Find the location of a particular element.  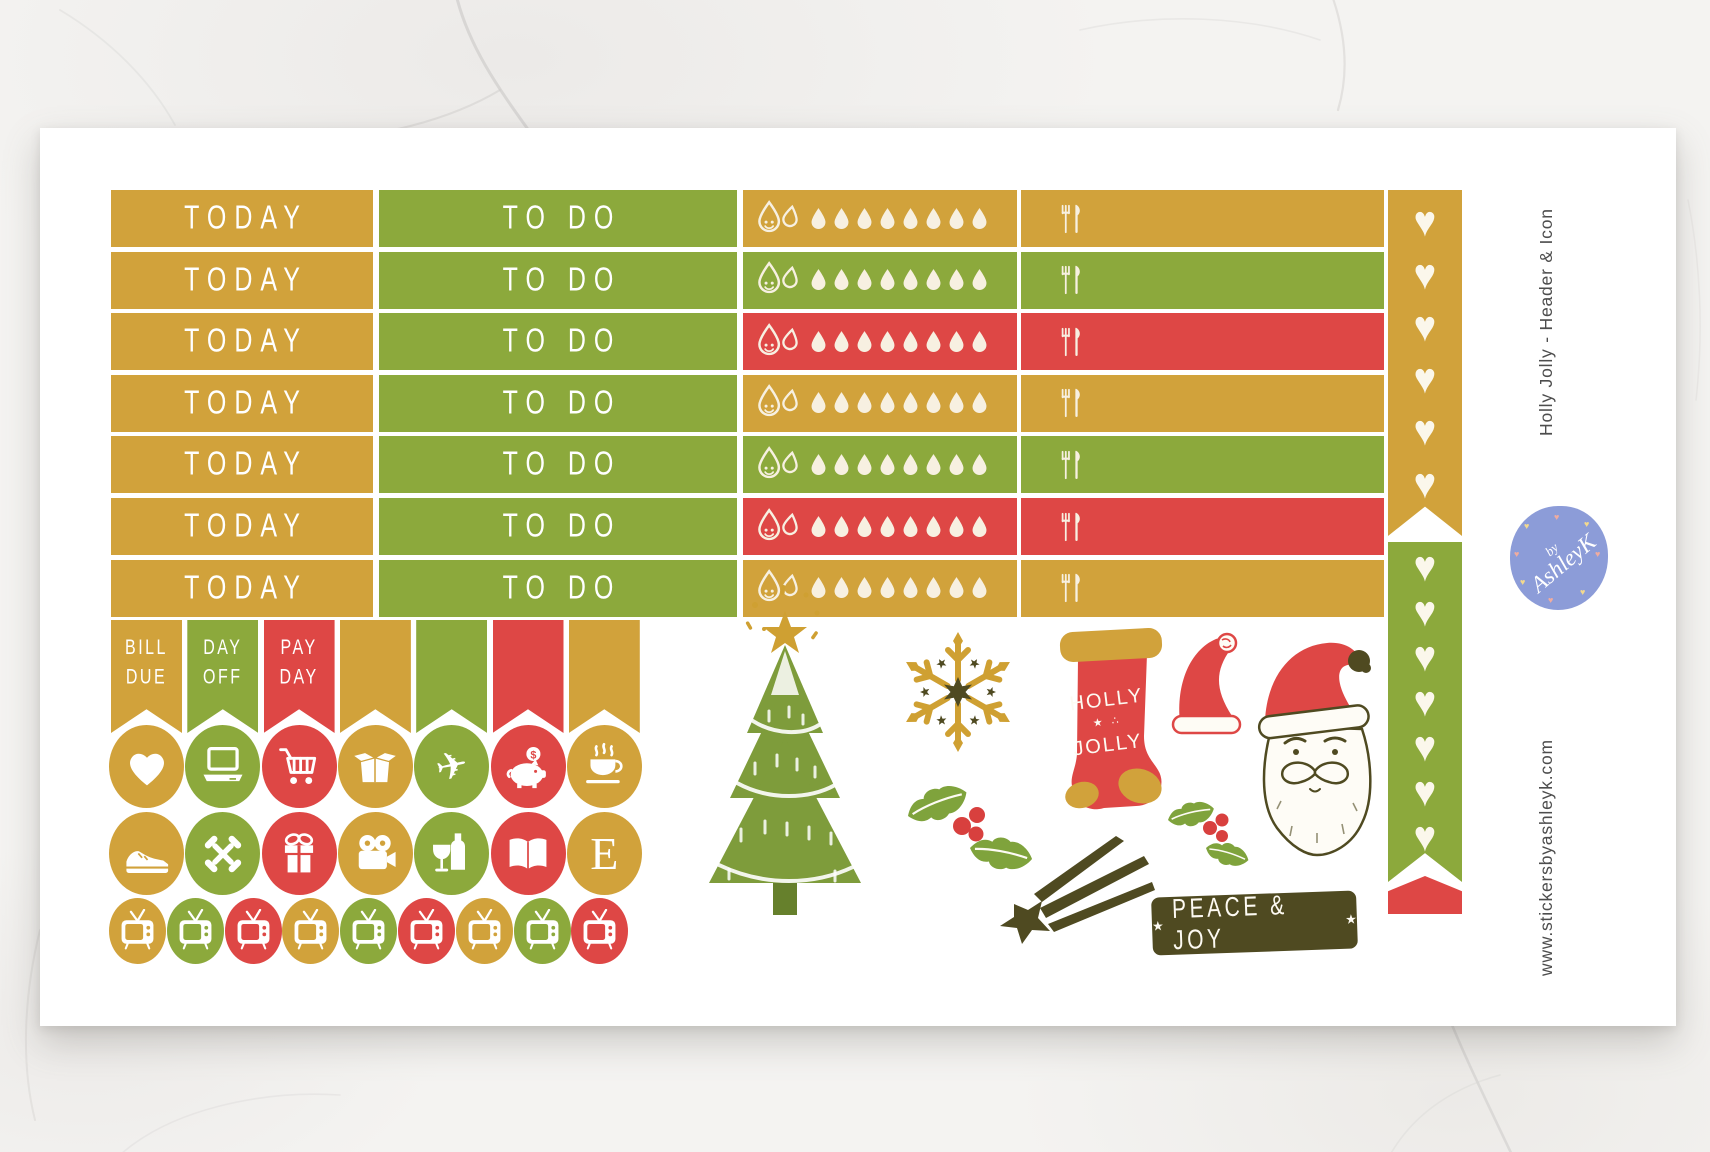

heart-icon-sticker is located at coordinates (146, 766).